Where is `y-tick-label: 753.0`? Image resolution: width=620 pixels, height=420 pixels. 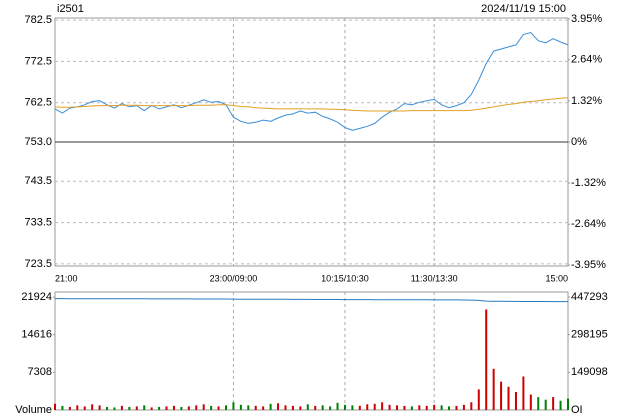 y-tick-label: 753.0 is located at coordinates (38, 142).